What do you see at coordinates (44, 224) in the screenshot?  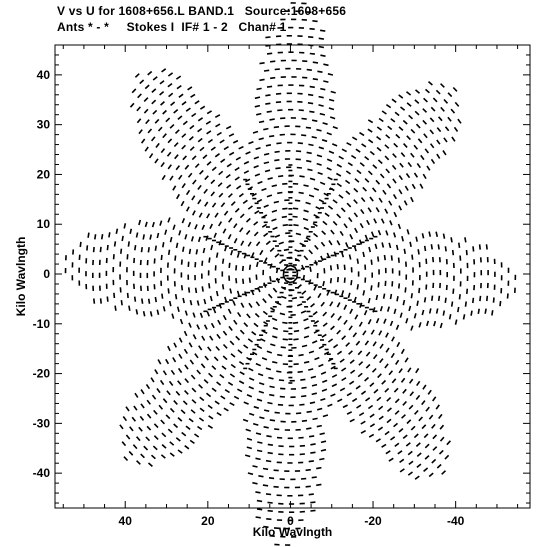 I see `y-tick-label: 10` at bounding box center [44, 224].